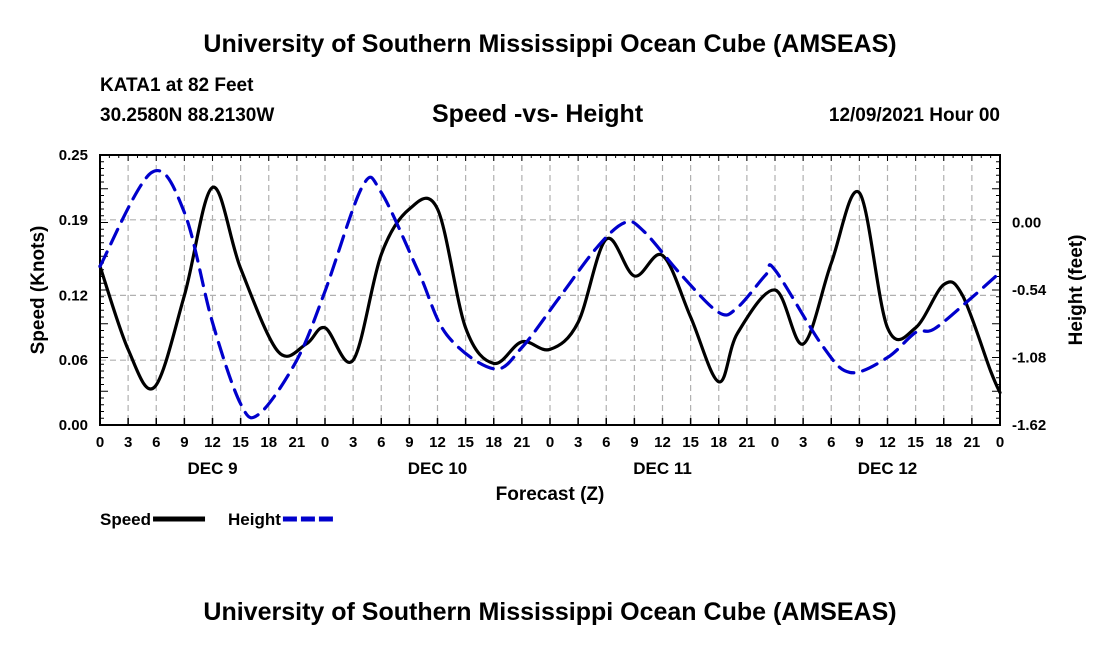  I want to click on legend-label-speed: Speed, so click(125, 519).